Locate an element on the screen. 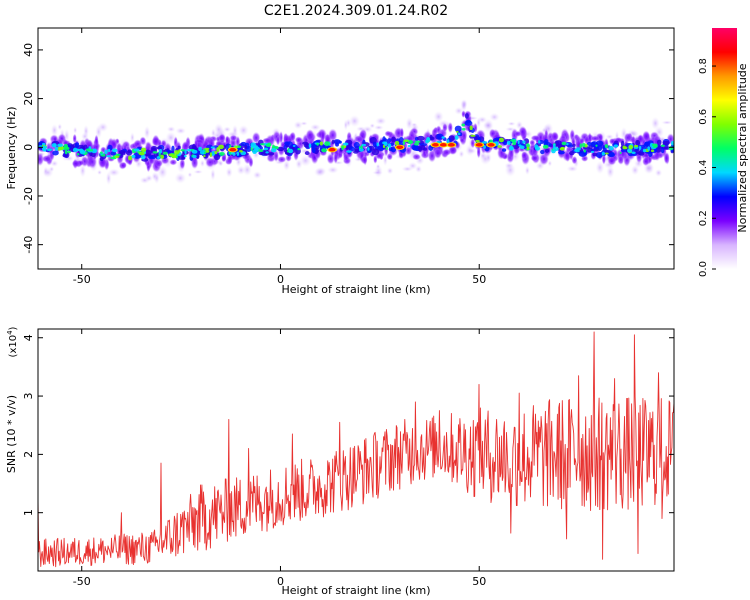 The image size is (750, 600). colorbar-tick-label: 0.8 is located at coordinates (703, 66).